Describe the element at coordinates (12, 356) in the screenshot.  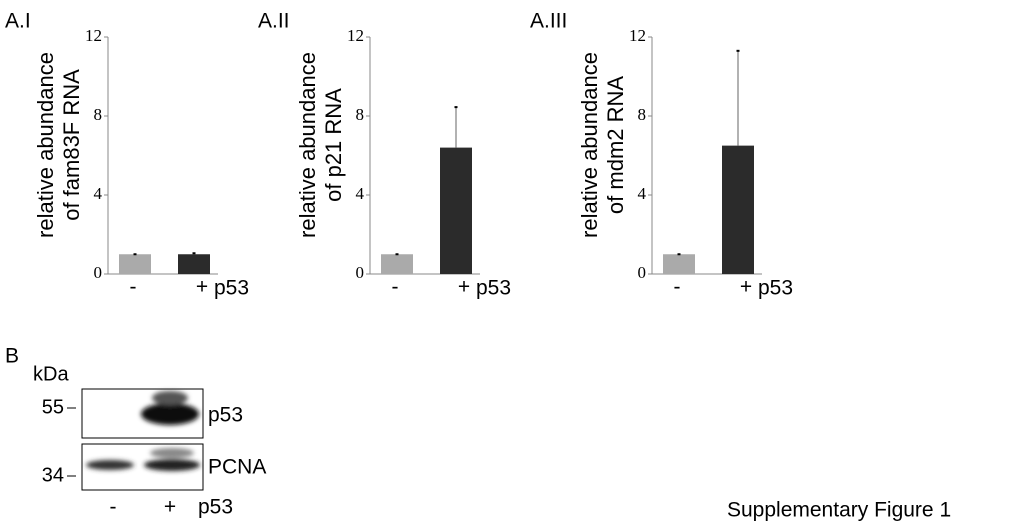
I see `panel-label: B` at that location.